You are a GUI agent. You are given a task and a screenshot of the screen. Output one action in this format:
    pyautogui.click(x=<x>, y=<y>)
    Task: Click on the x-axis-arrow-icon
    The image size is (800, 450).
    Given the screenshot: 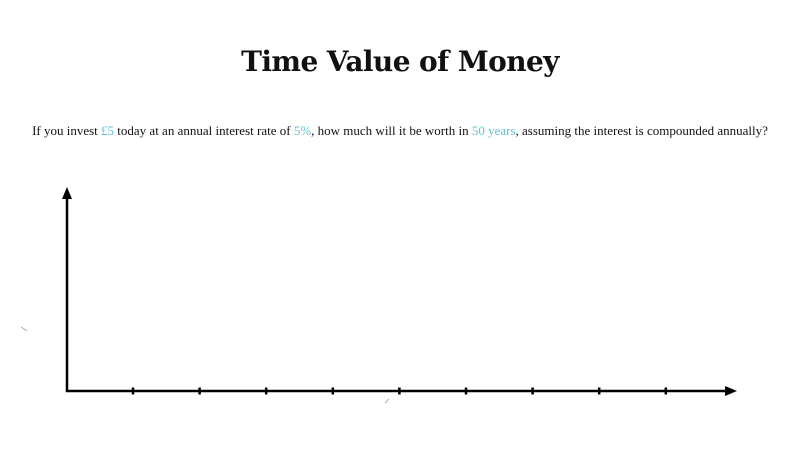 What is the action you would take?
    pyautogui.click(x=731, y=391)
    